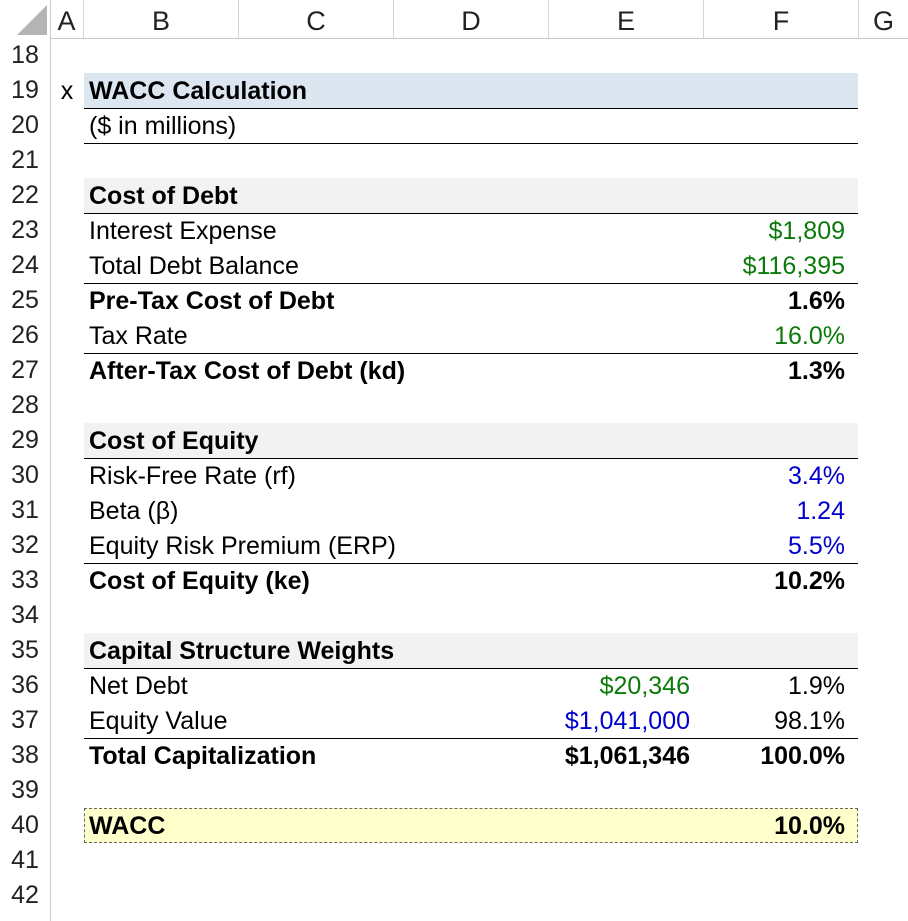 This screenshot has width=908, height=921. I want to click on wacc-value: 10.0%, so click(809, 826).